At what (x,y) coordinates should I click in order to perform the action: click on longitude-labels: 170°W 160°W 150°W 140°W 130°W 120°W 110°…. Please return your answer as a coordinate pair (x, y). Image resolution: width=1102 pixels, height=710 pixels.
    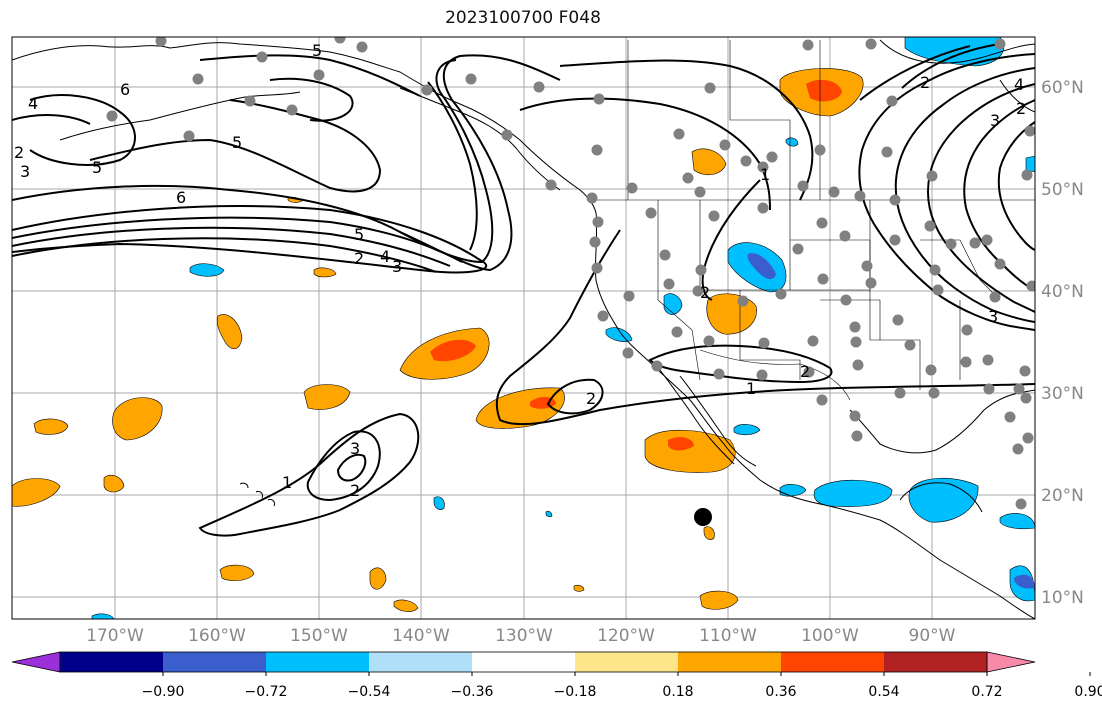
    Looking at the image, I should click on (521, 636).